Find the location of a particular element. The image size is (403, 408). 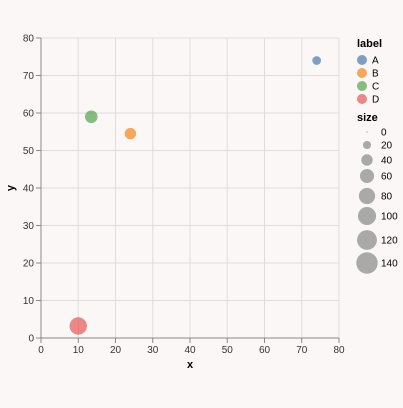

color-legend-title: label is located at coordinates (369, 44).